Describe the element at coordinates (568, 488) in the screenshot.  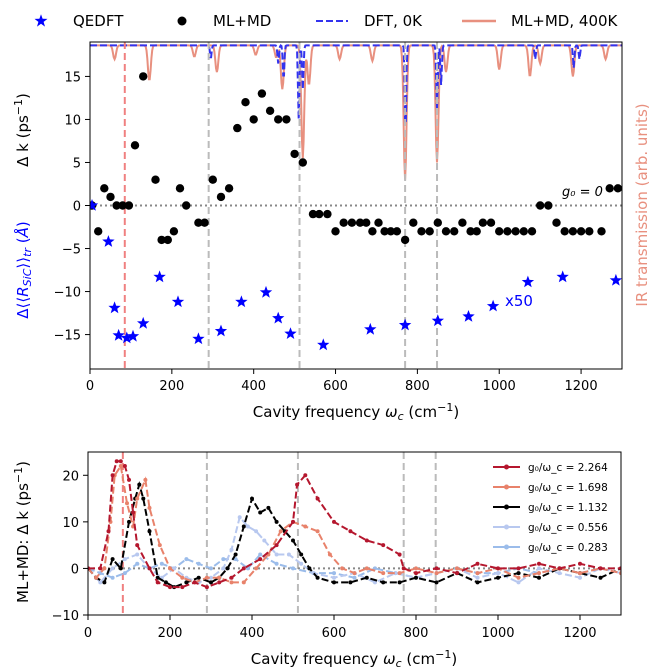
I see `legend-series-label: g₀/ω_c = 1.698` at that location.